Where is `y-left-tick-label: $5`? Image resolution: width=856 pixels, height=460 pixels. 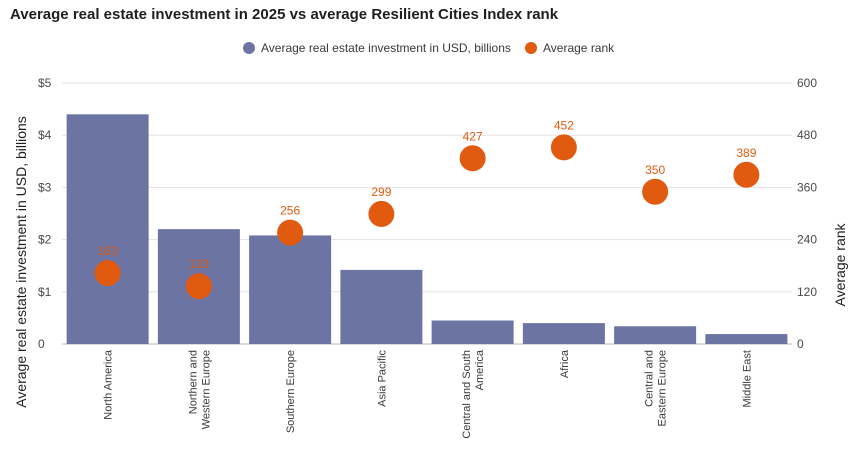
y-left-tick-label: $5 is located at coordinates (45, 83).